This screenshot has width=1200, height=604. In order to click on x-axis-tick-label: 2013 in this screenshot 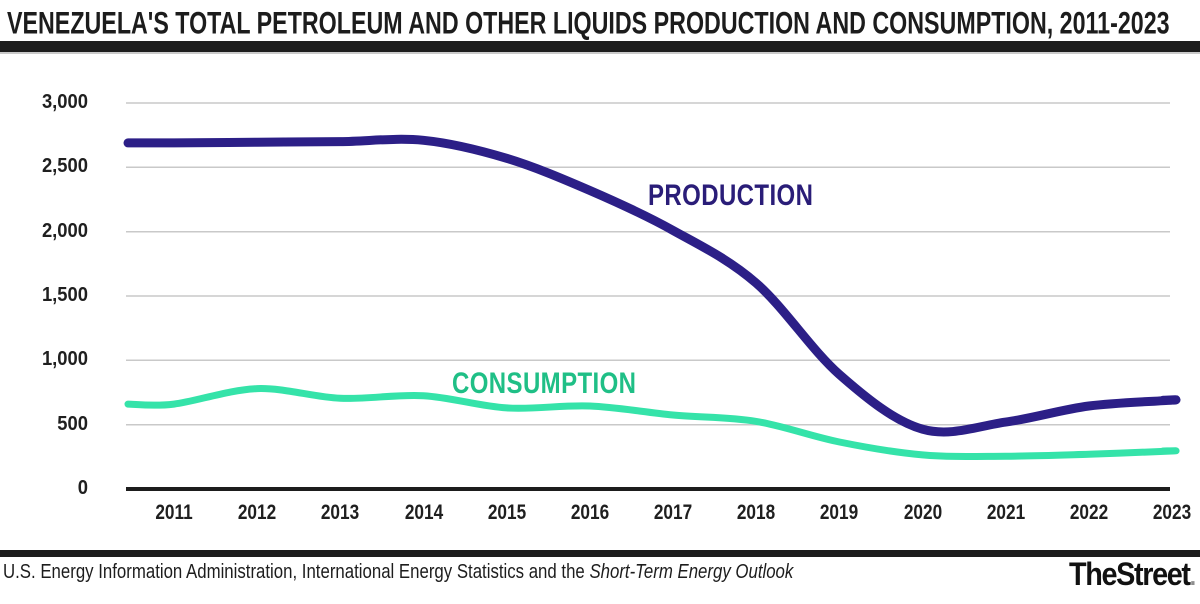, I will do `click(340, 512)`.